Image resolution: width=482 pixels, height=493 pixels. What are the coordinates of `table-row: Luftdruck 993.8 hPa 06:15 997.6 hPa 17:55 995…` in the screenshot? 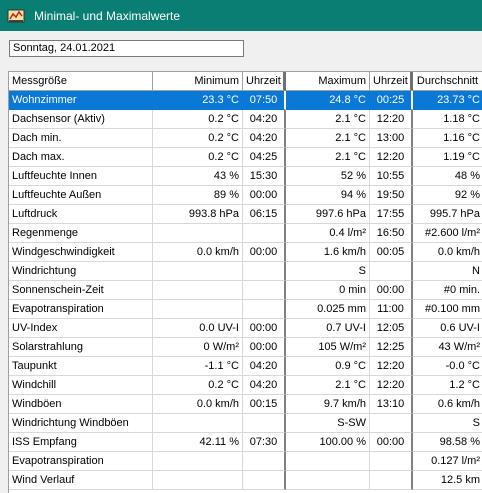 It's located at (245, 214).